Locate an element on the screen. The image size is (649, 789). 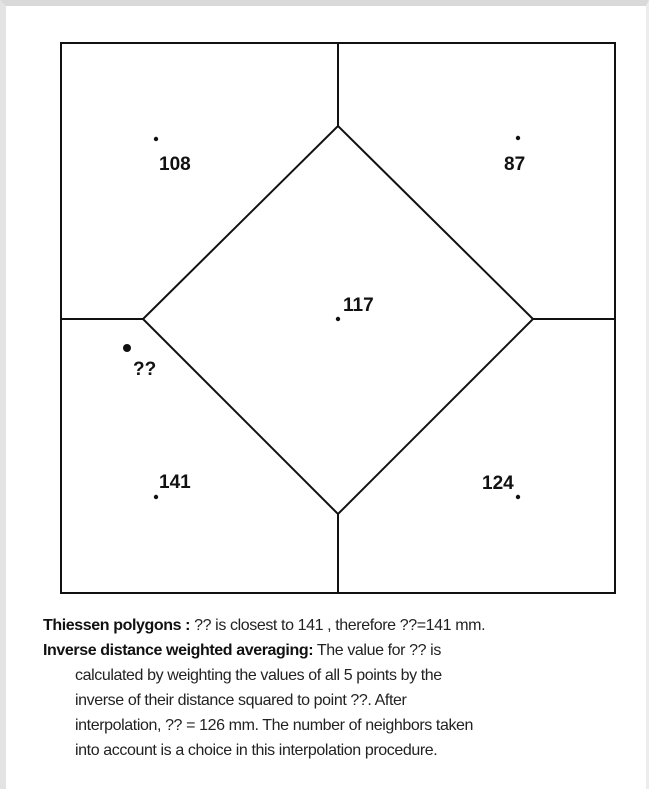
term: Thiessen polygons : is located at coordinates (117, 625).